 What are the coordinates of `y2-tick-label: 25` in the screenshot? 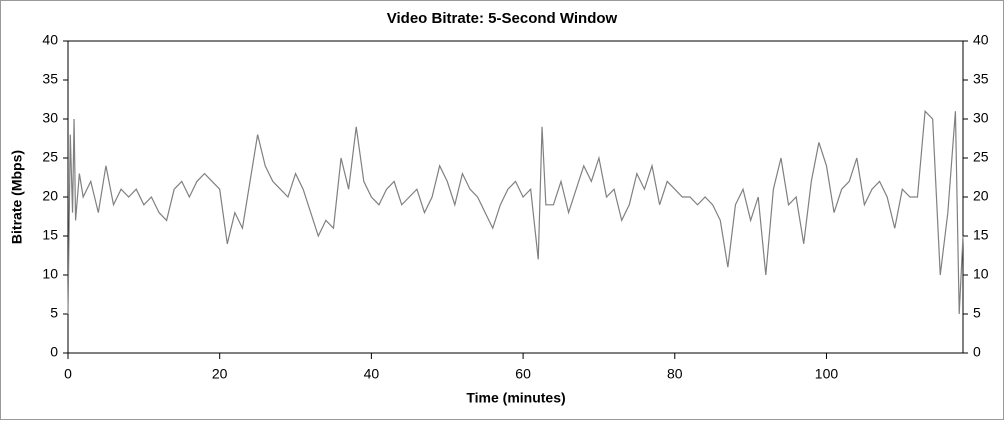 It's located at (981, 157).